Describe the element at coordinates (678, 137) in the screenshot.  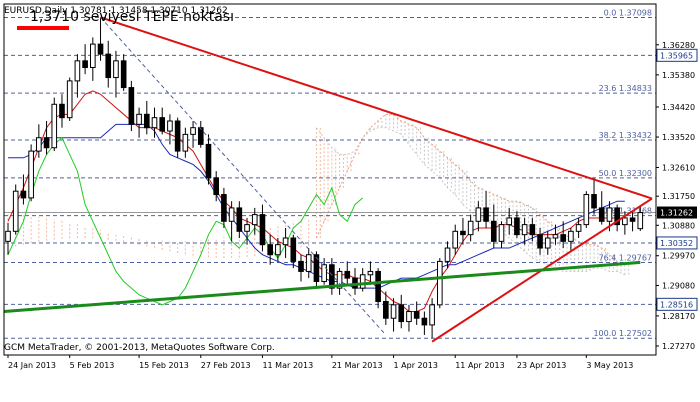
I see `y-tick-label: 1.33520` at that location.